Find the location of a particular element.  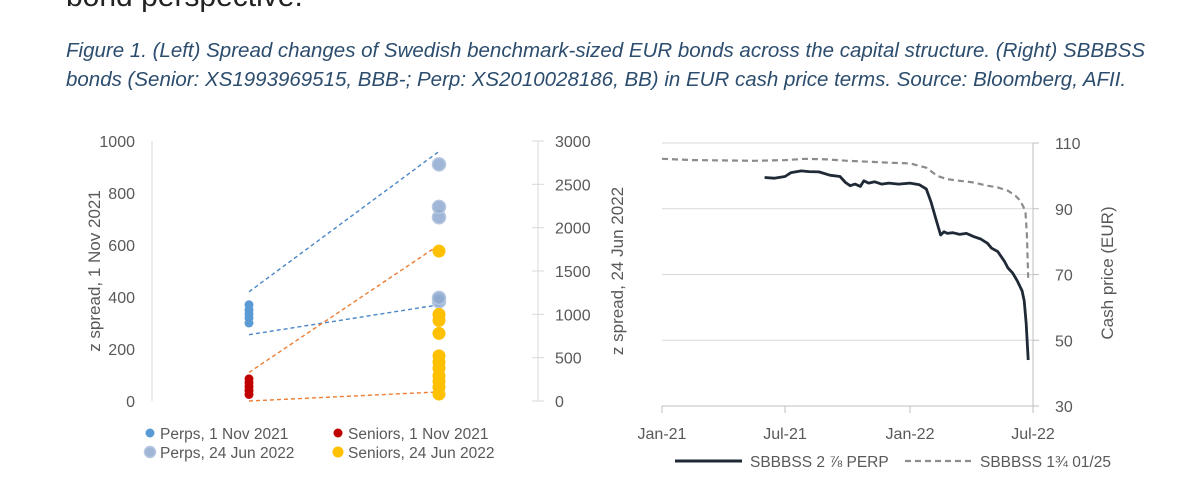

legend-label-senior: SBBBSS 1¾ 01/25 is located at coordinates (1045, 462).